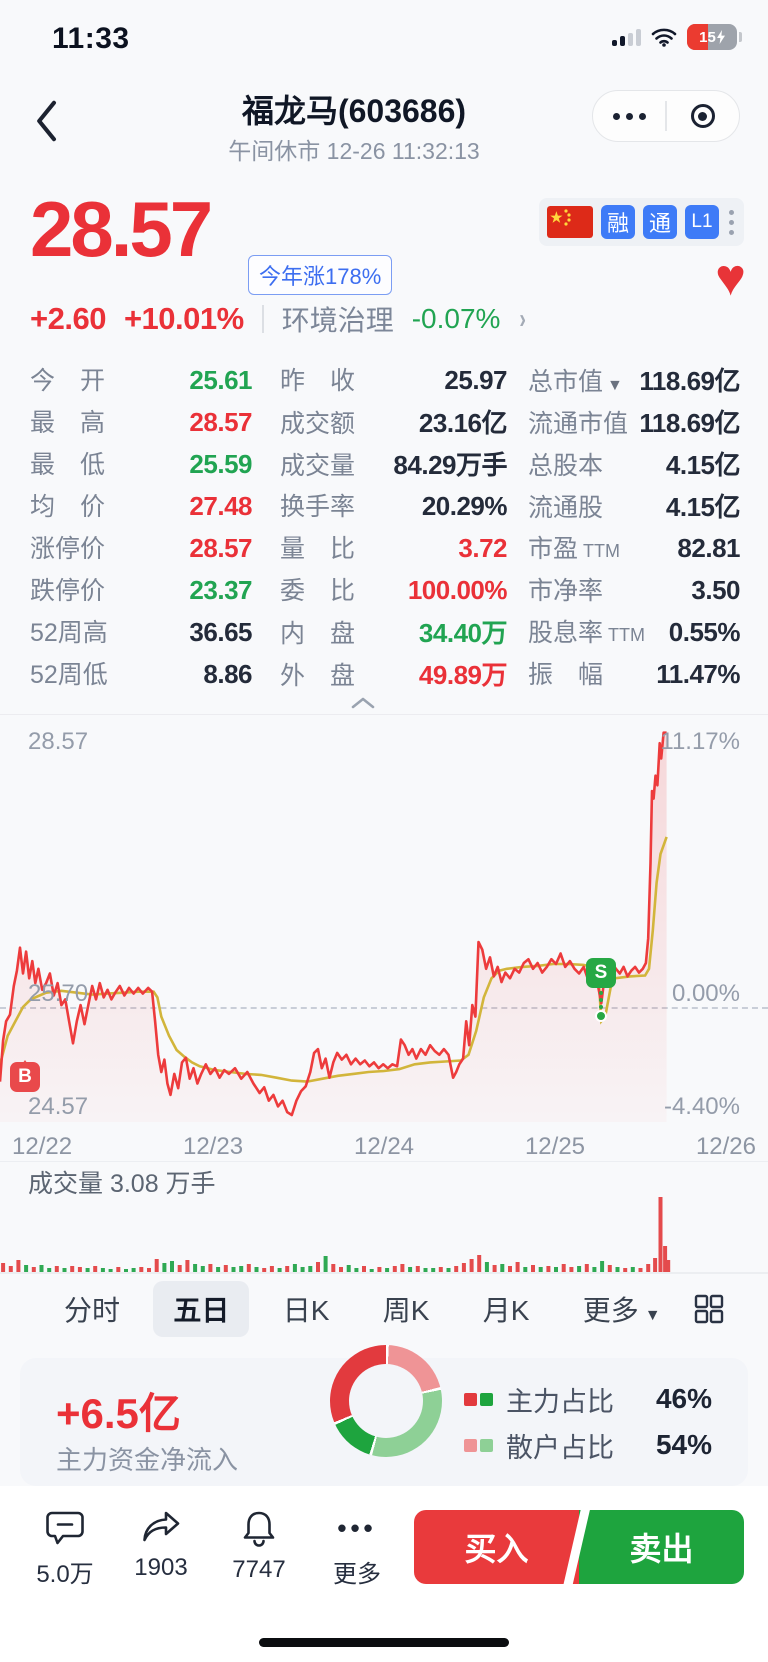  What do you see at coordinates (58, 1106) in the screenshot?
I see `y-label-min: 24.57` at bounding box center [58, 1106].